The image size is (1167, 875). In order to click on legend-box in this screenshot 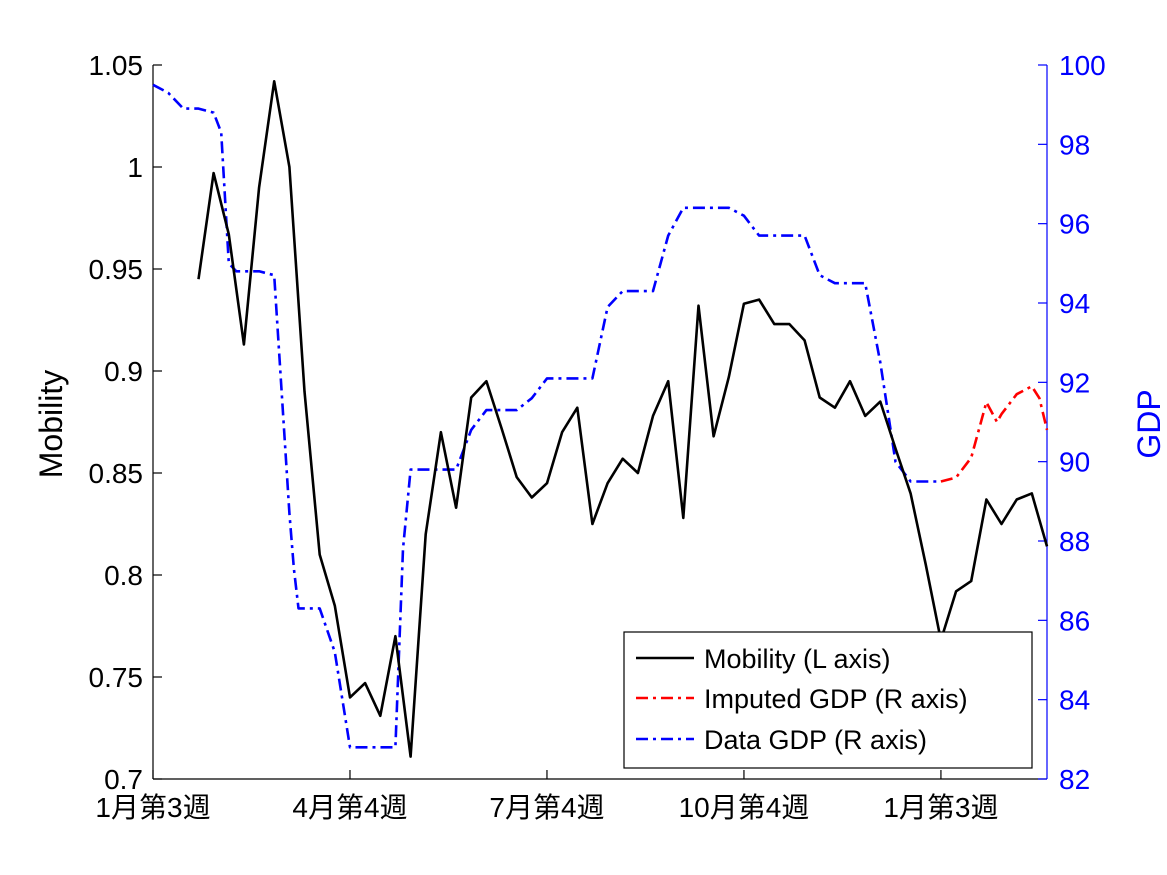, I will do `click(828, 700)`.